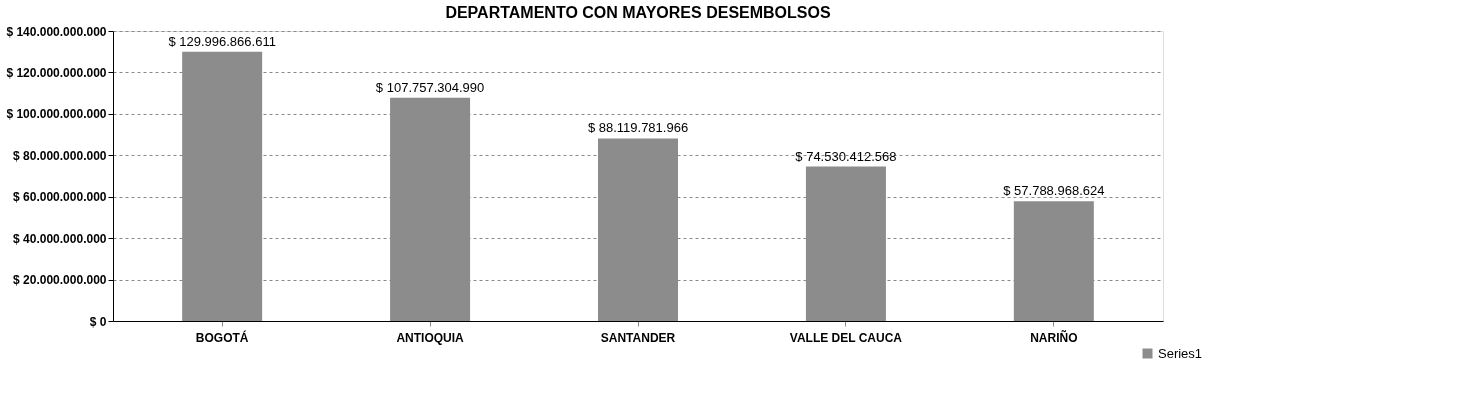 The height and width of the screenshot is (414, 1464). Describe the element at coordinates (846, 156) in the screenshot. I see `data-label: $ 74.530.412.568` at that location.